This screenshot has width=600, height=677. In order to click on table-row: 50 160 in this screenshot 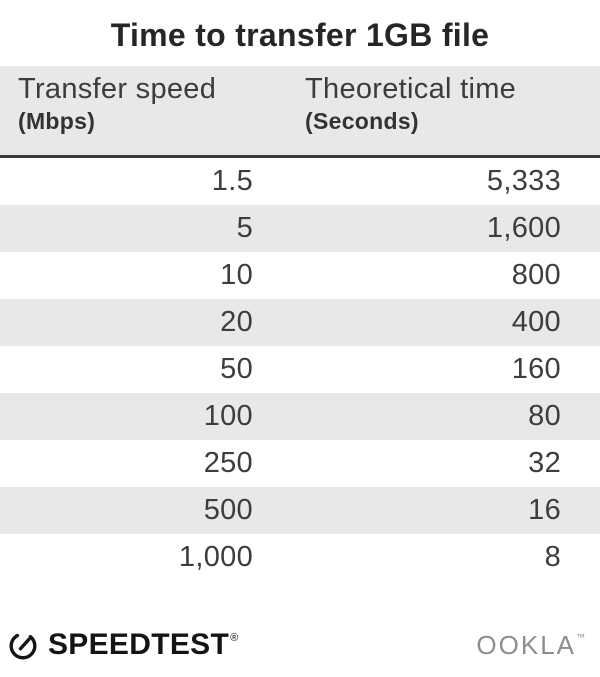, I will do `click(300, 369)`.